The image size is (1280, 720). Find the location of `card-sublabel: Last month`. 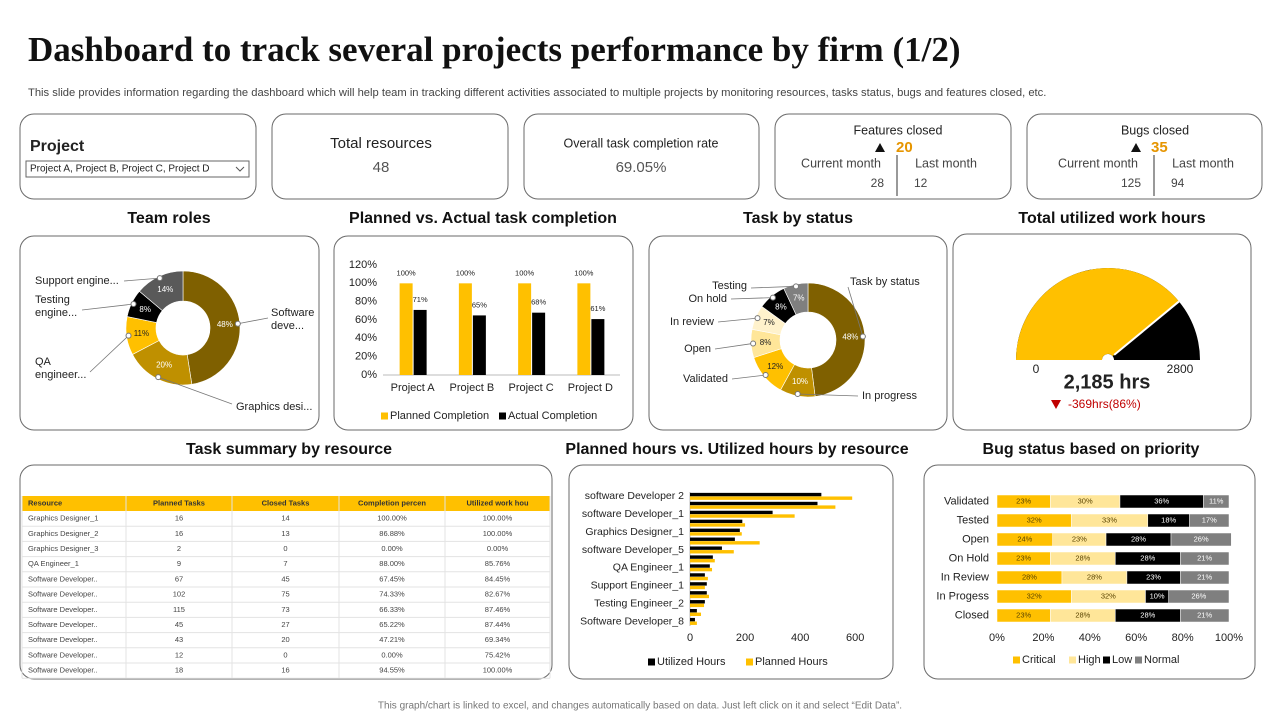

card-sublabel: Last month is located at coordinates (1203, 163).